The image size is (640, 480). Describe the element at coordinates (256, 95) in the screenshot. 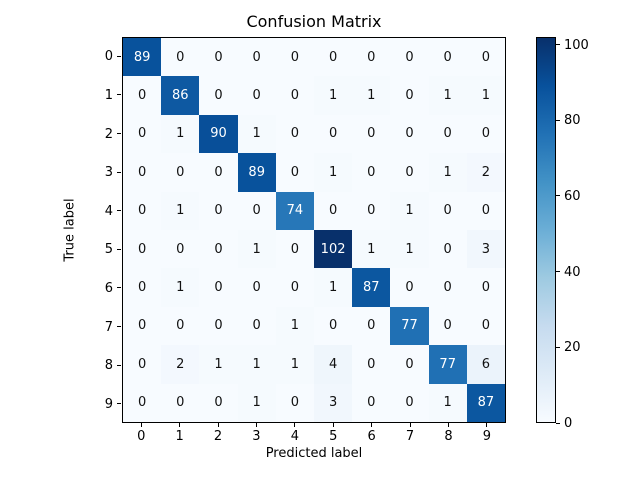

I see `matrix-cell-r1c3: 0` at that location.